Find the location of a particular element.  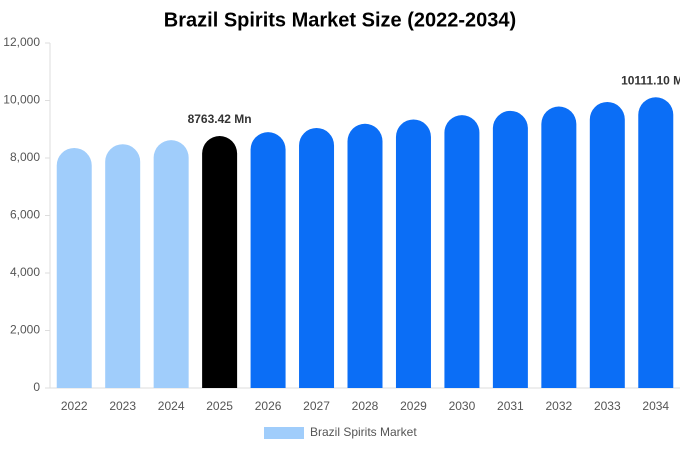

x-tick-label: 2026 is located at coordinates (268, 406).